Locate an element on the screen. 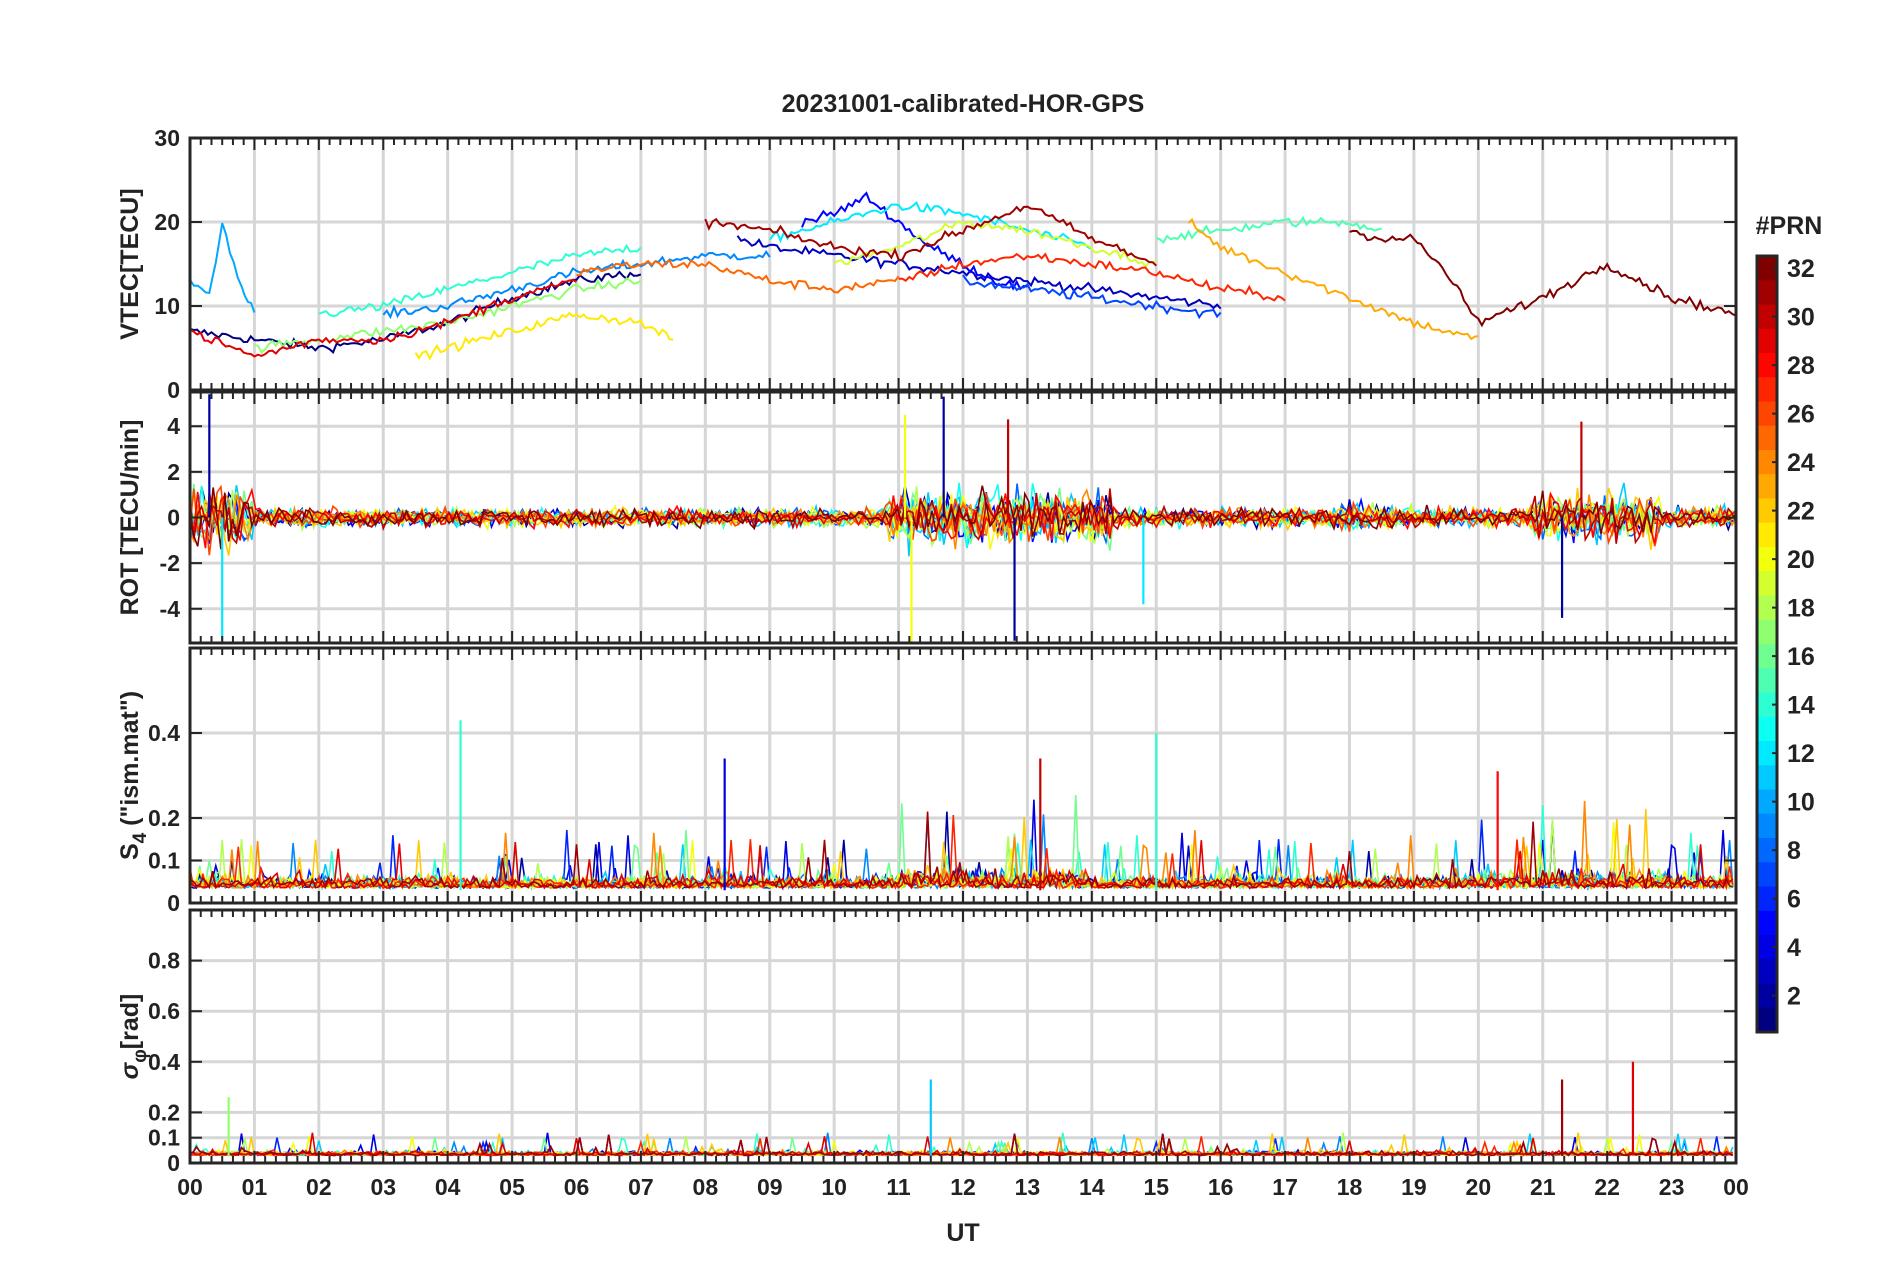  colorbar-label: #PRN is located at coordinates (1789, 226).